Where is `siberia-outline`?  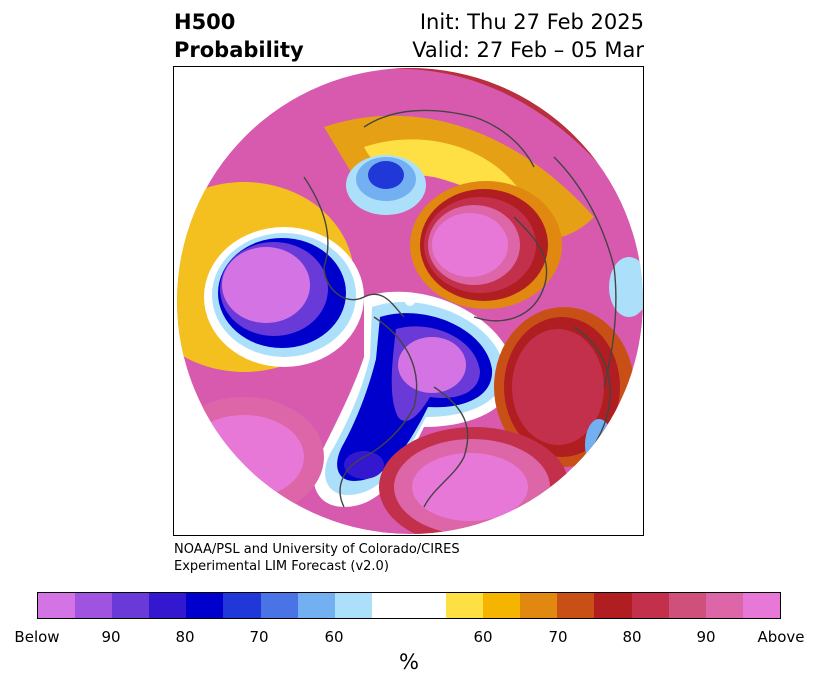
siberia-outline is located at coordinates (510, 269).